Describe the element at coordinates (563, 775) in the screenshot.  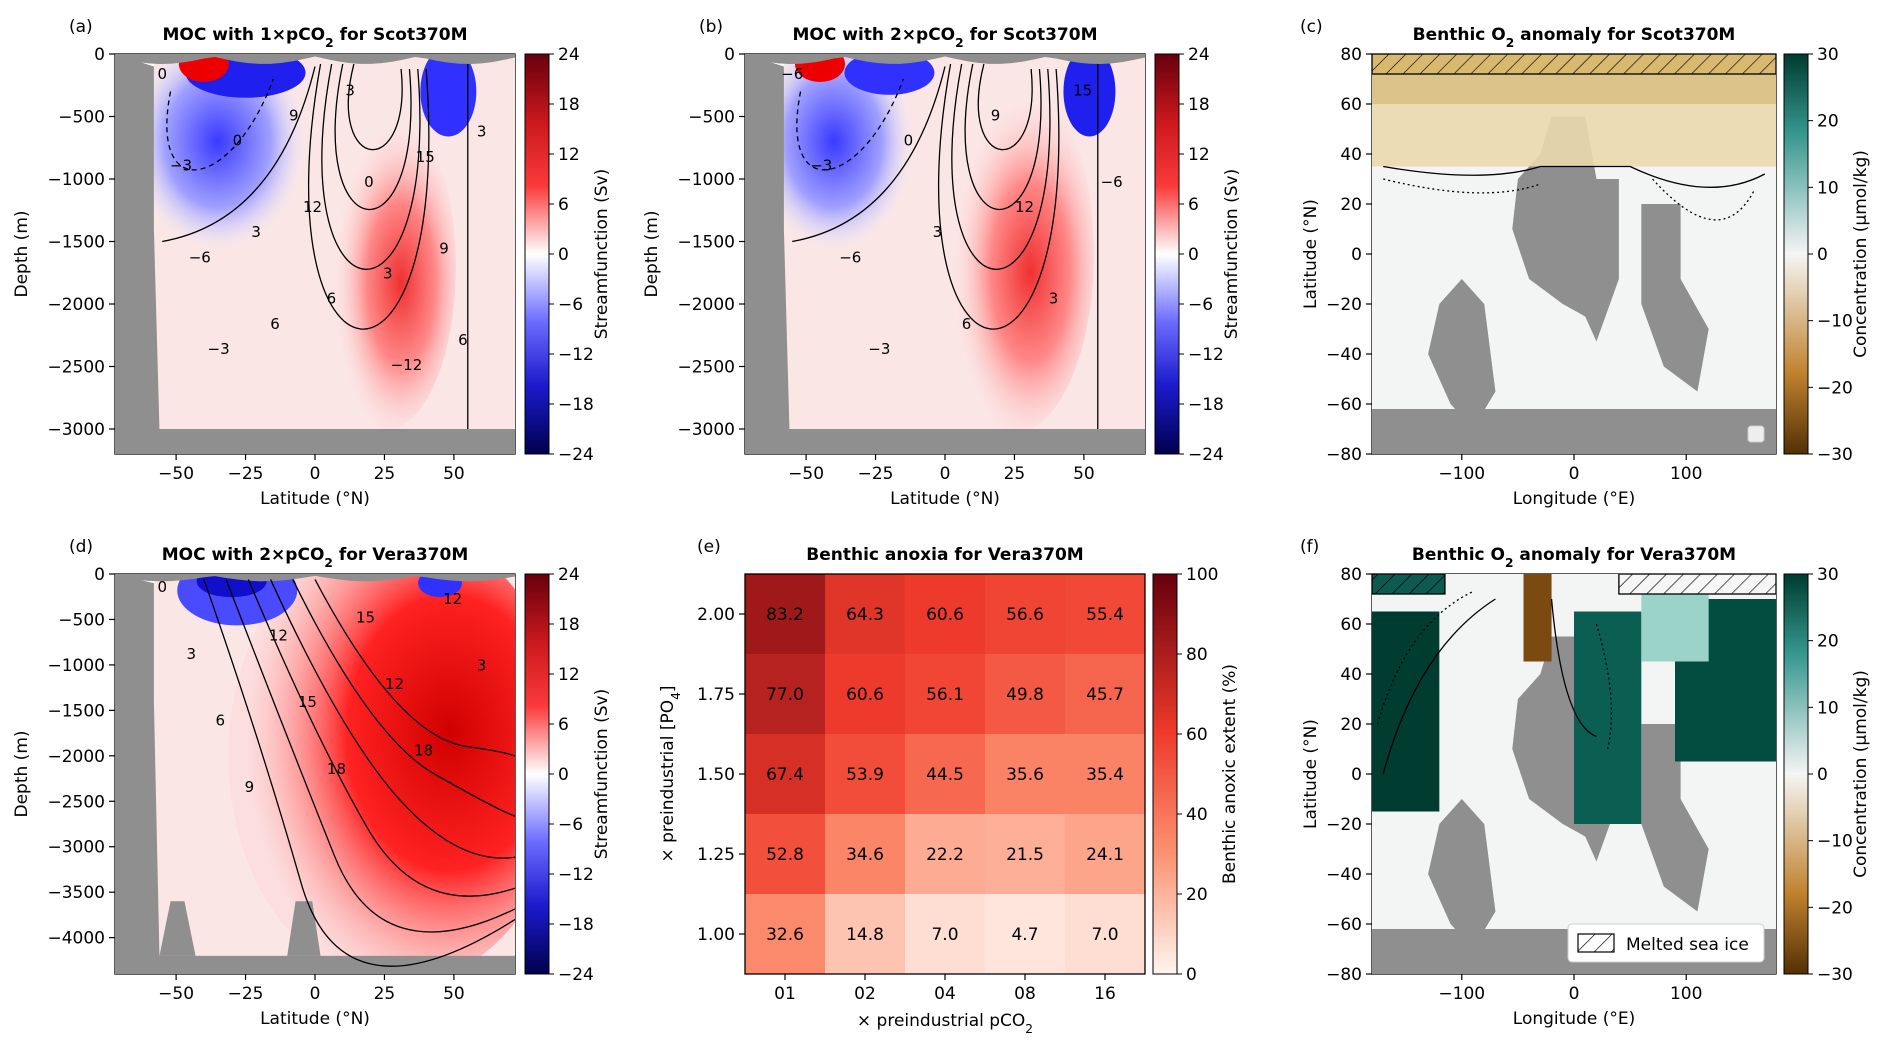
I see `panel-d-colorbar-tick-label: 0` at that location.